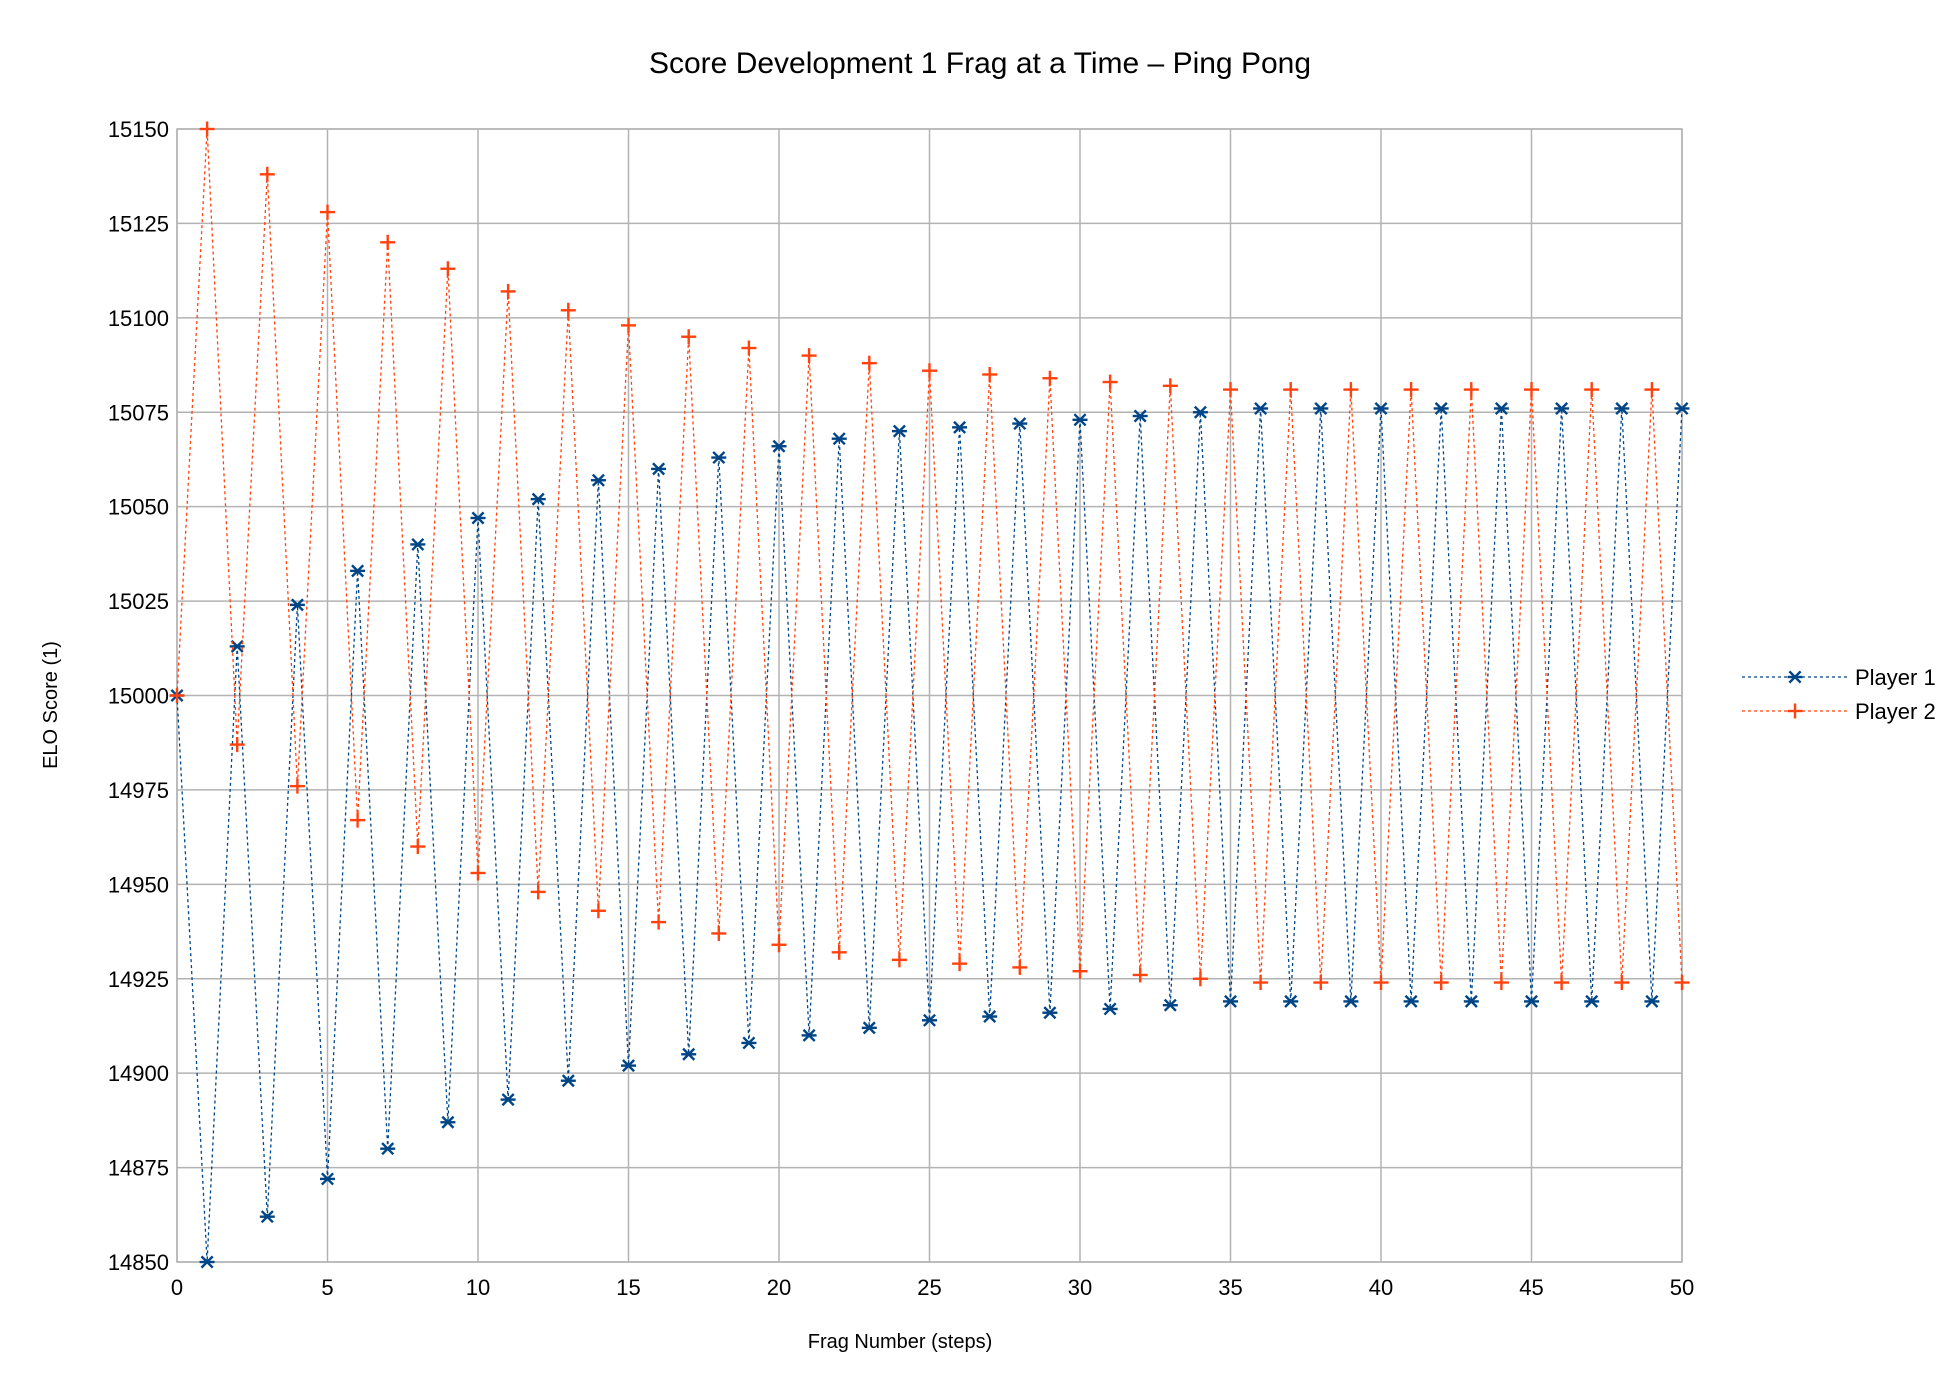 The width and height of the screenshot is (1953, 1381). What do you see at coordinates (478, 1287) in the screenshot?
I see `x-tick-label: 10` at bounding box center [478, 1287].